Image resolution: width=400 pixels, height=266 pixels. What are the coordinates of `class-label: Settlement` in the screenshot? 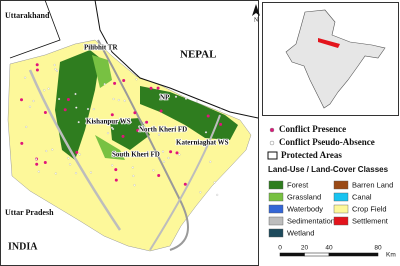 It's located at (370, 220).